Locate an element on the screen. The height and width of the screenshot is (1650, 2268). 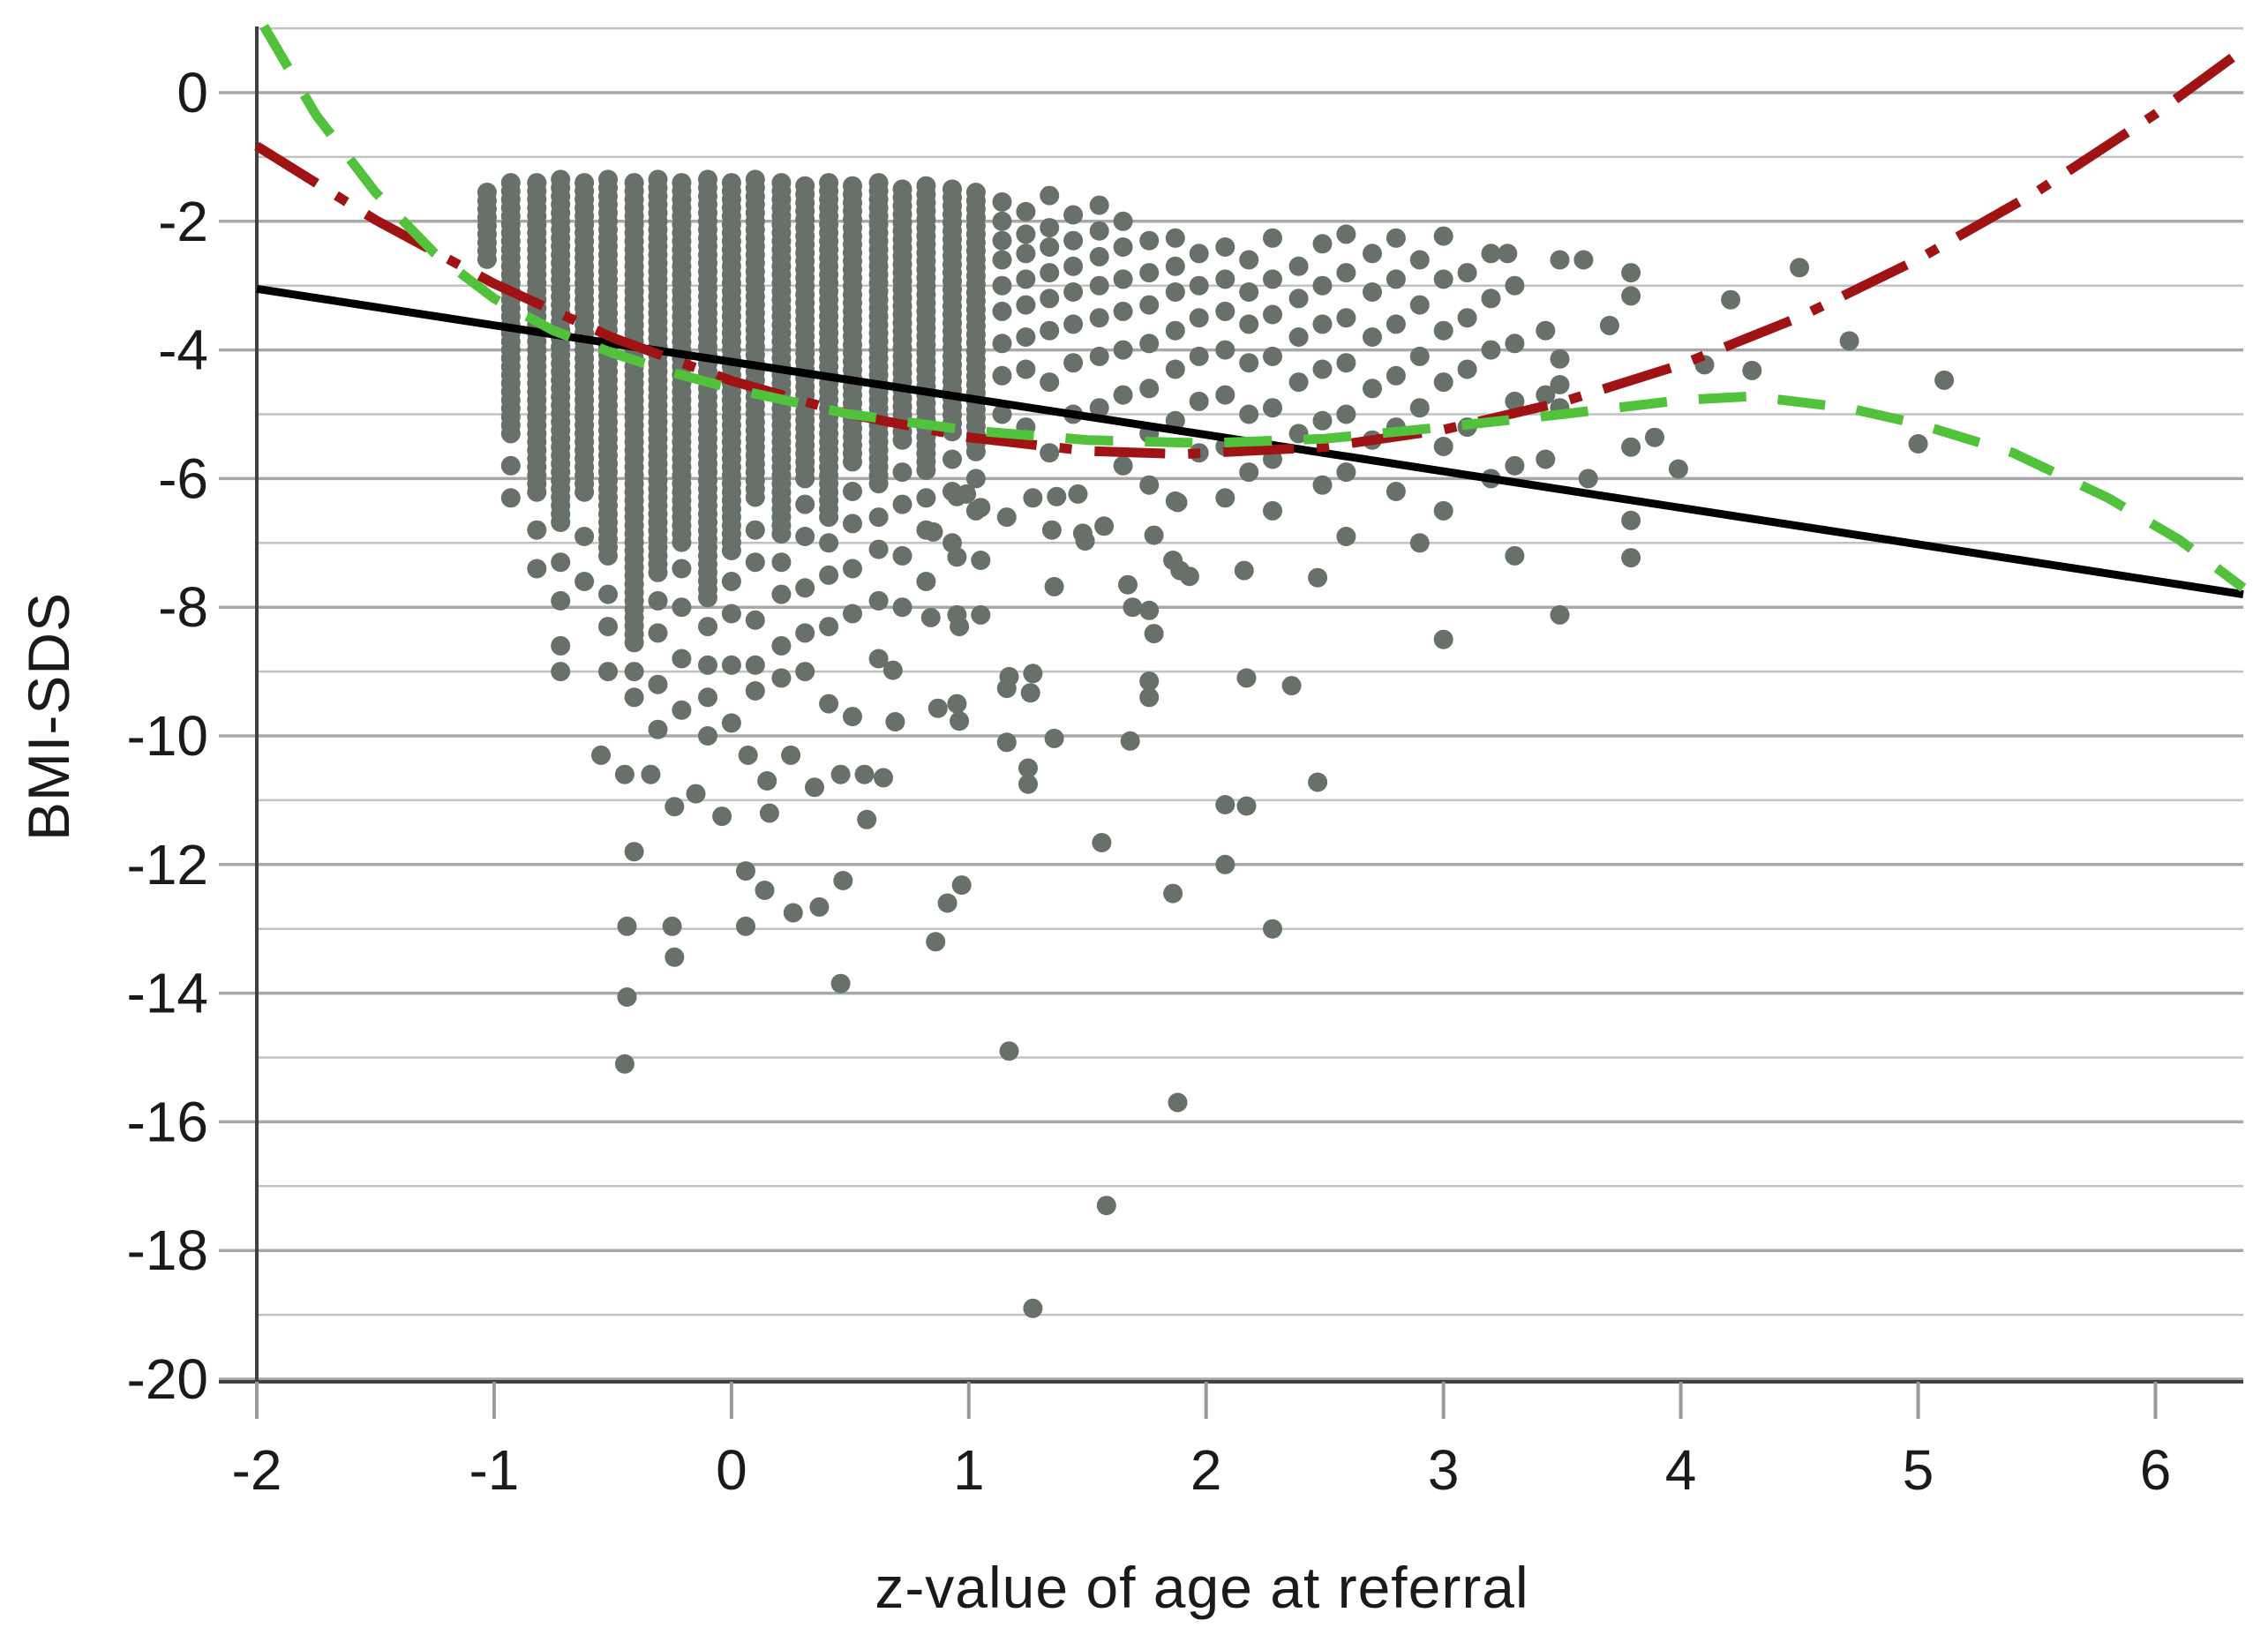
y-axis-title: BMI-SDS is located at coordinates (48, 716).